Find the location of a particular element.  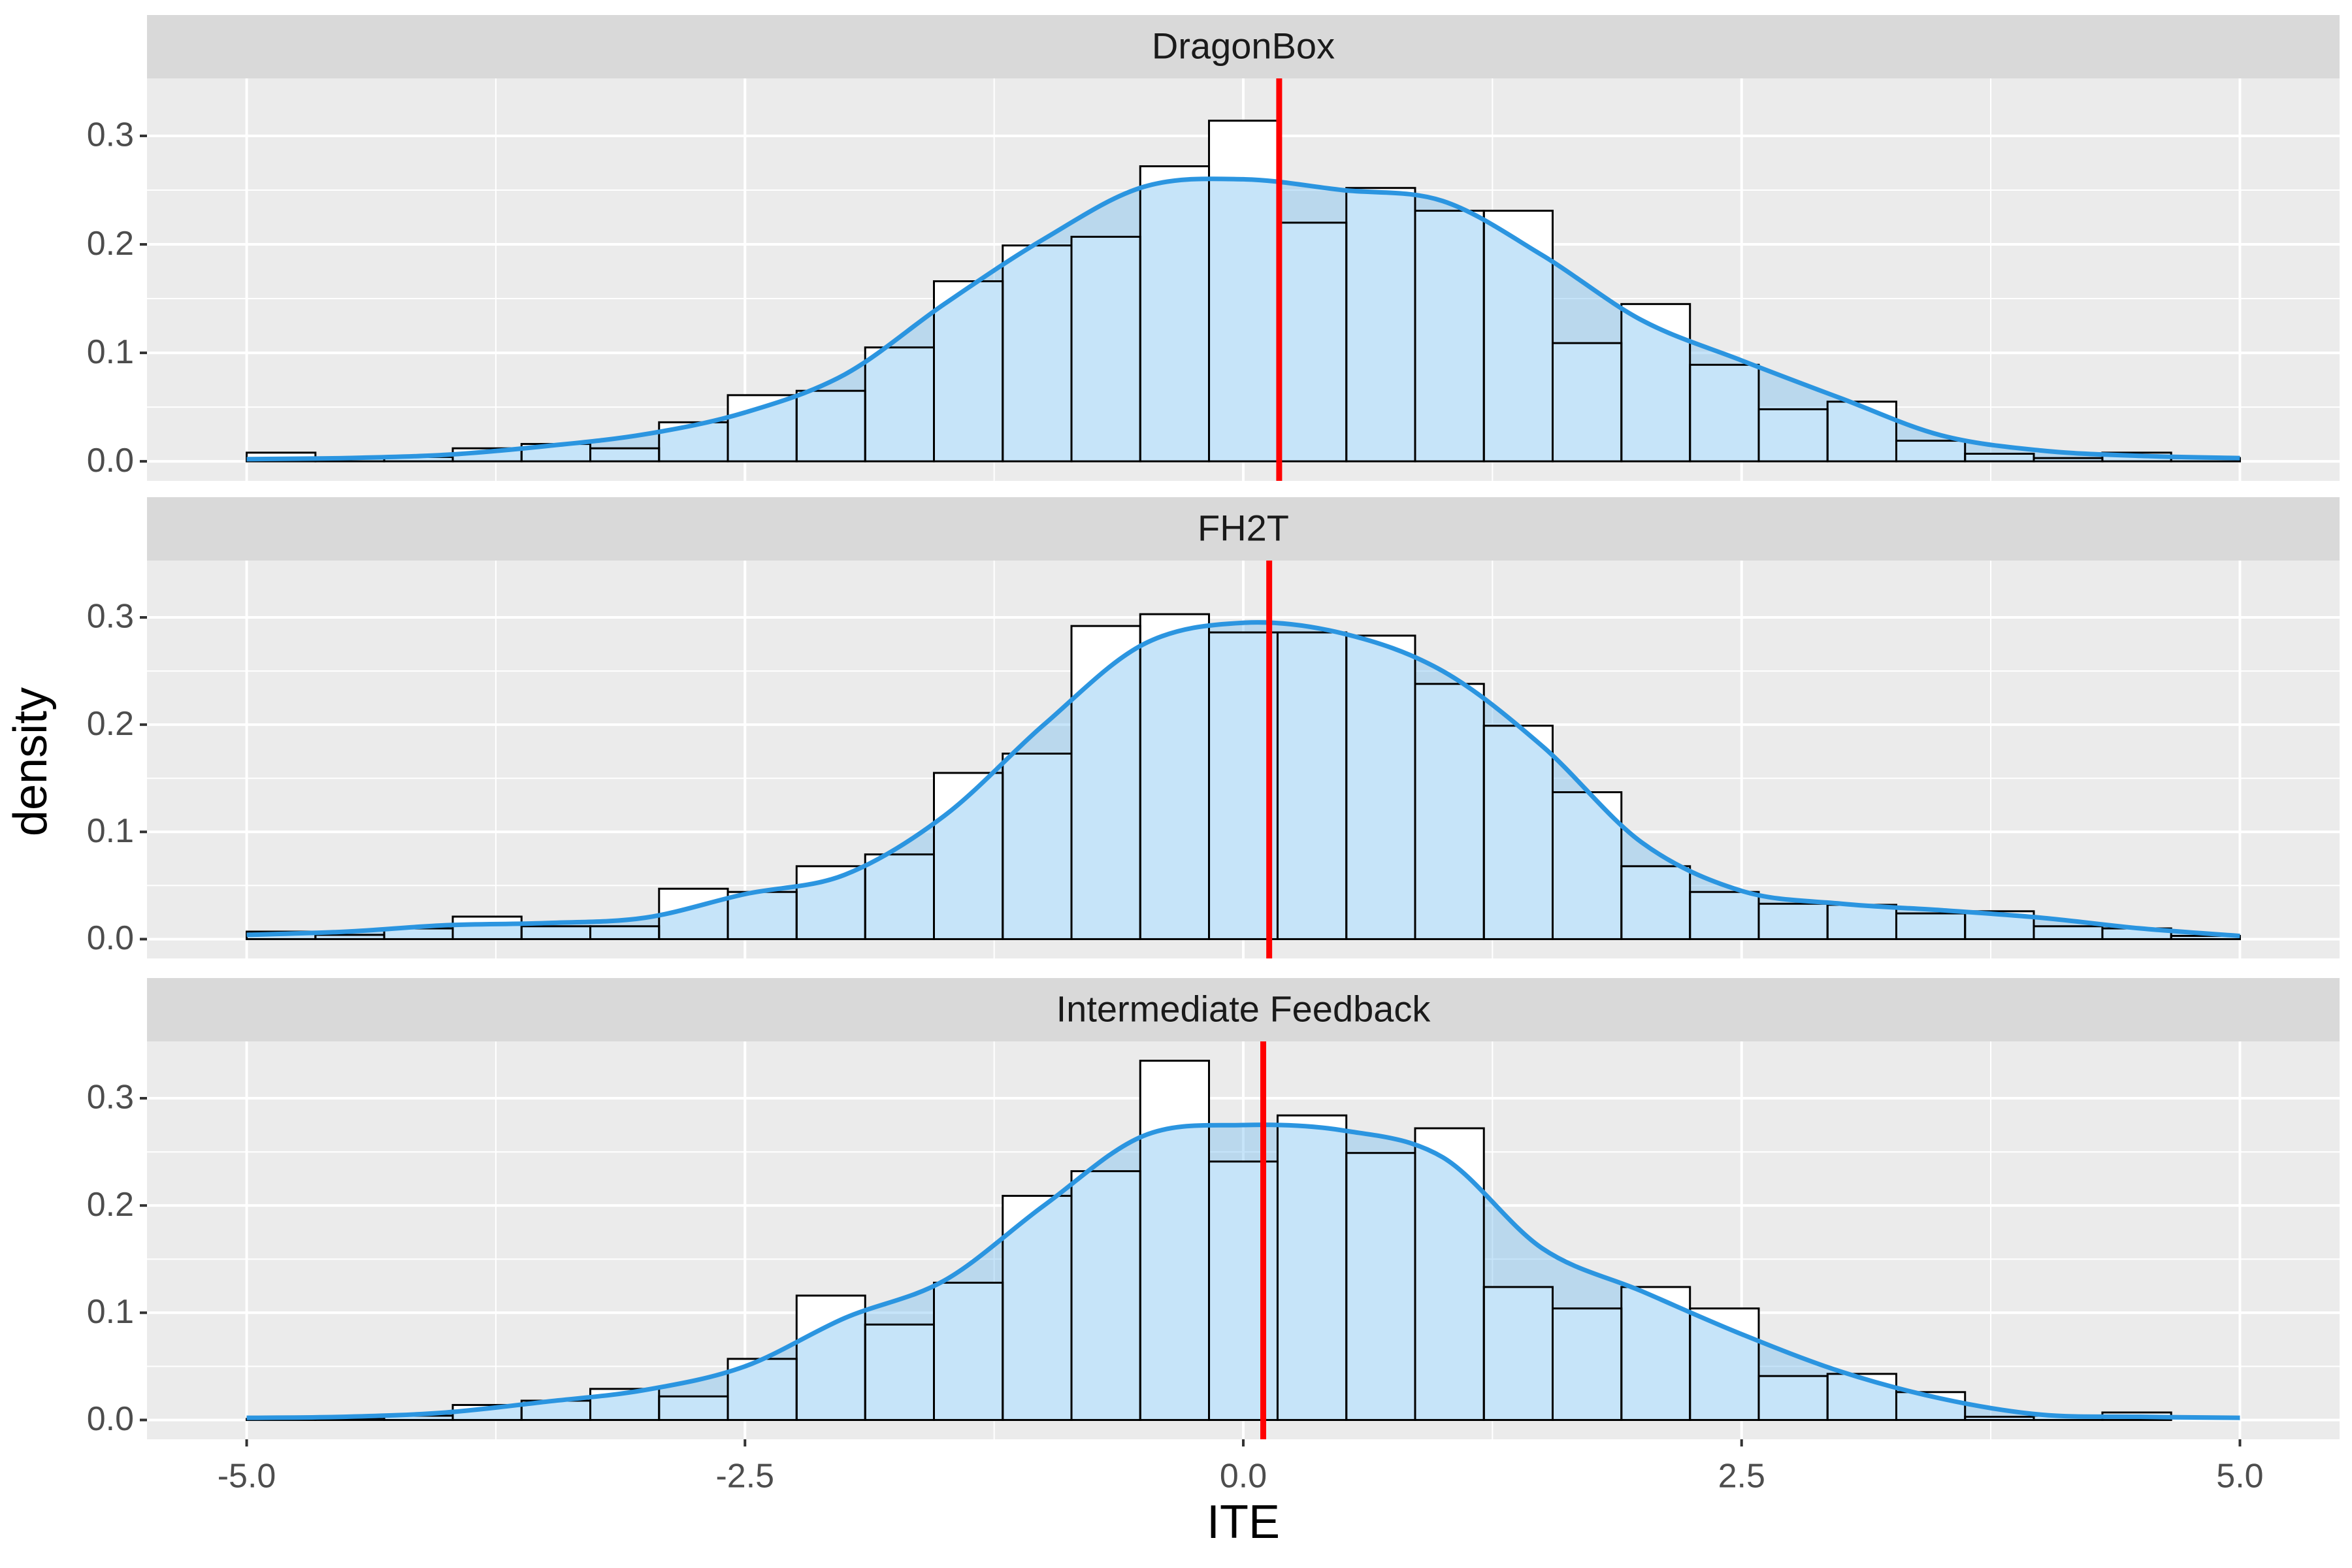

facet-title: FH2T is located at coordinates (1243, 527).